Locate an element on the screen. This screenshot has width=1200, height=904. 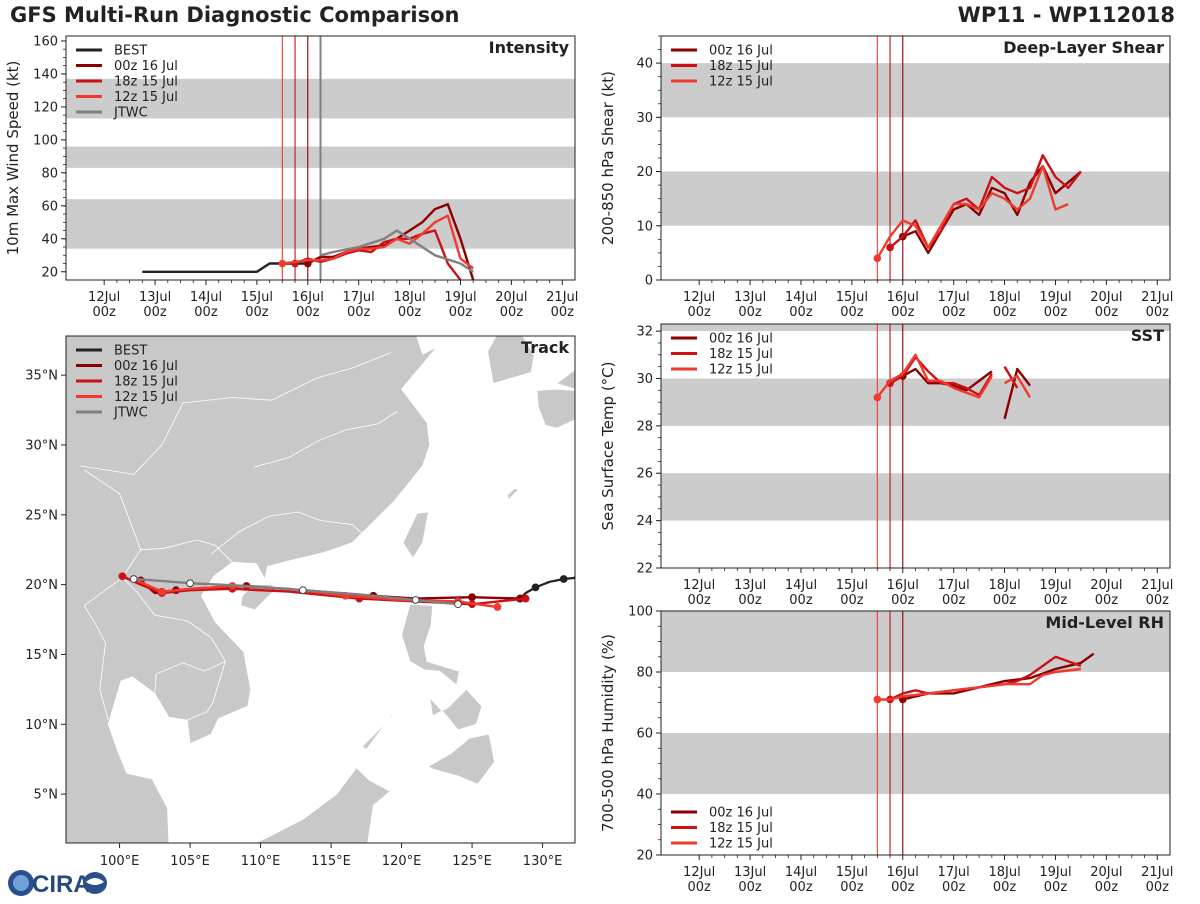
shear-xtick-label-day: 19Jul is located at coordinates (1055, 297).